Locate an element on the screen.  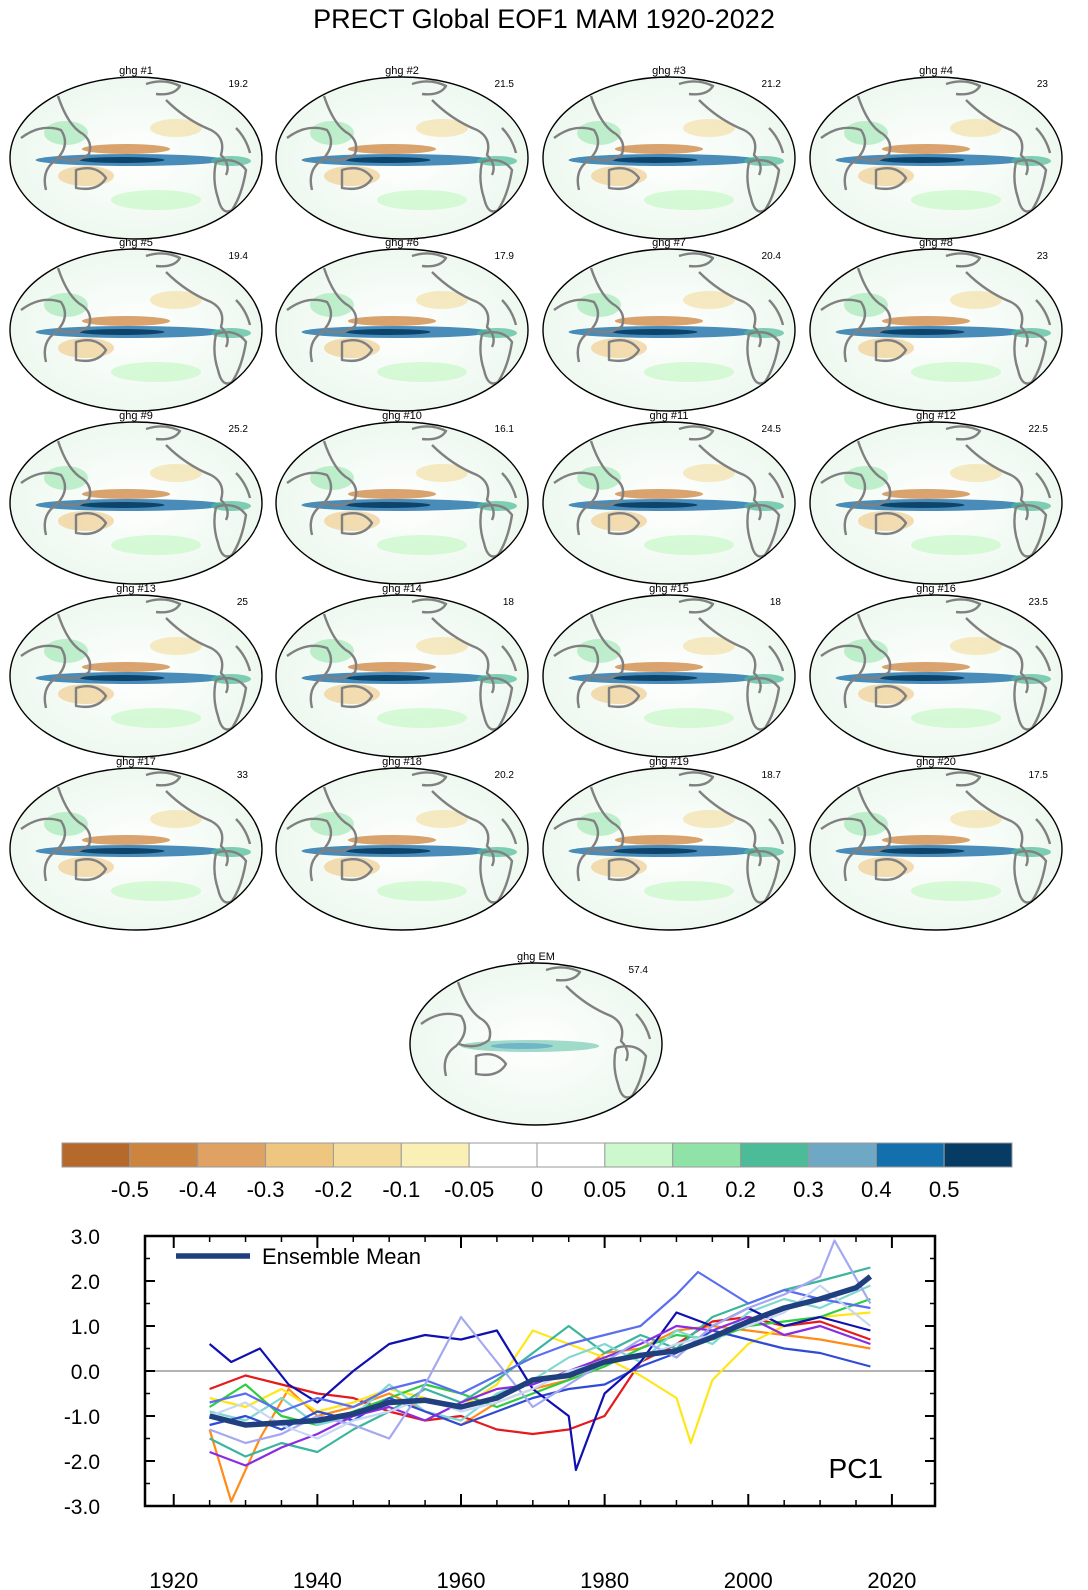
eof-map-panel: ghg #20 17.5 is located at coordinates (936, 843).